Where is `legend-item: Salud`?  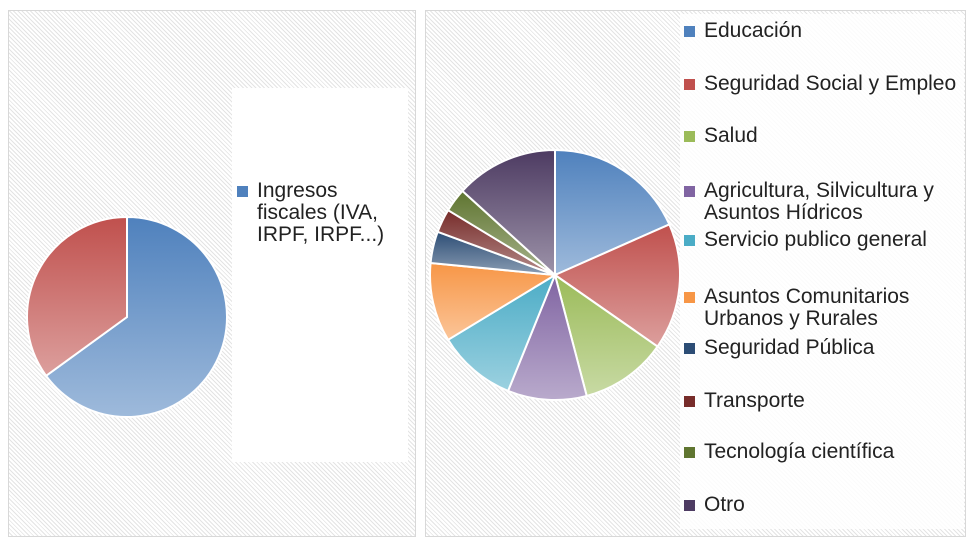 legend-item: Salud is located at coordinates (825, 136).